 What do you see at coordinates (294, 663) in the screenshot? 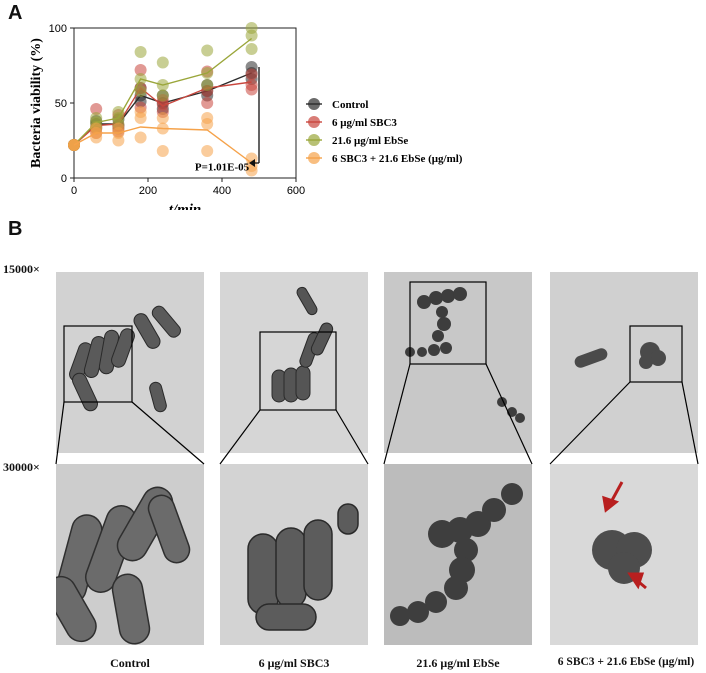
I see `caption-sbc3: 6 μg/ml SBC3` at bounding box center [294, 663].